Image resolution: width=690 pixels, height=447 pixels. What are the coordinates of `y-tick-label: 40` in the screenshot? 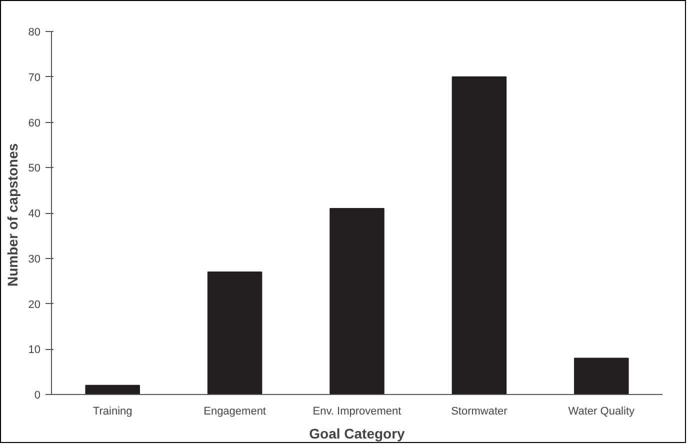 It's located at (34, 214).